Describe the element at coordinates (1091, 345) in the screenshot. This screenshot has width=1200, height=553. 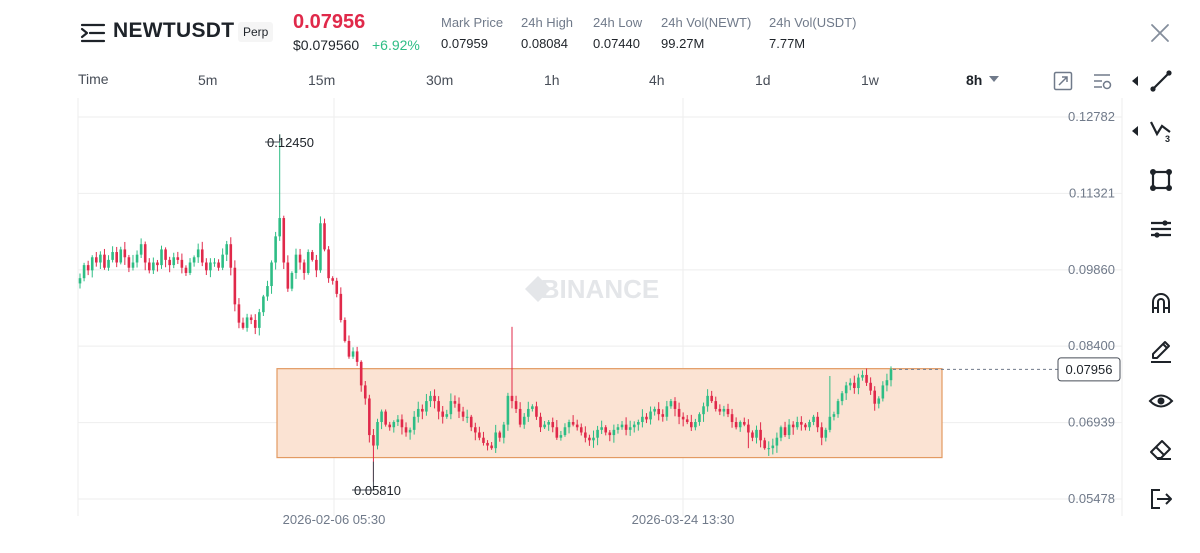
I see `y-tick-label: 0.08400` at that location.